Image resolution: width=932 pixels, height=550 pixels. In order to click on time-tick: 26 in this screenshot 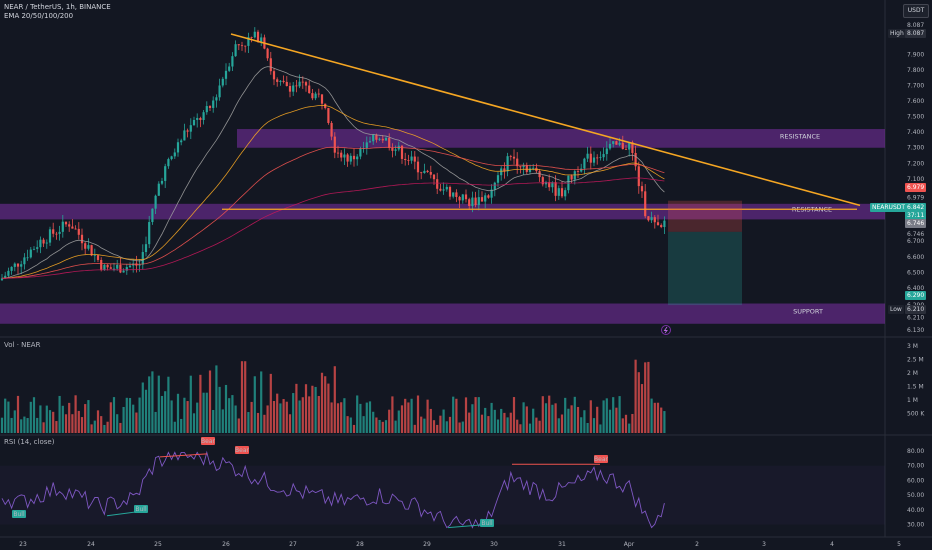, I will do `click(226, 544)`.